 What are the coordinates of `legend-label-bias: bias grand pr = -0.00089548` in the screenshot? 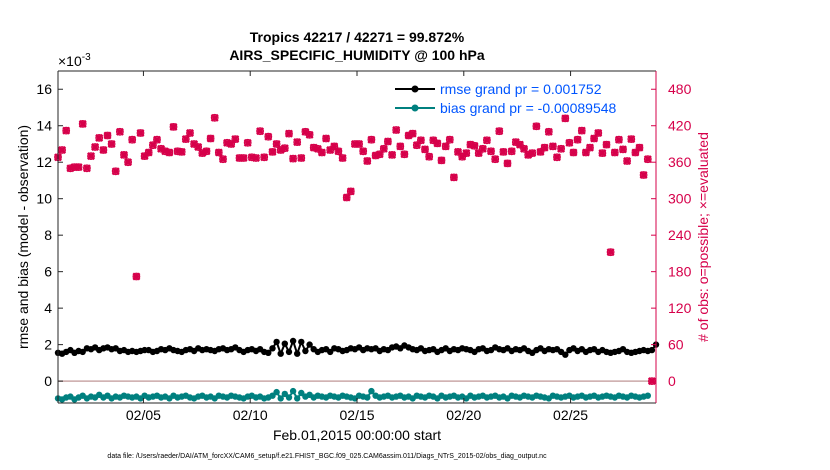 It's located at (528, 108).